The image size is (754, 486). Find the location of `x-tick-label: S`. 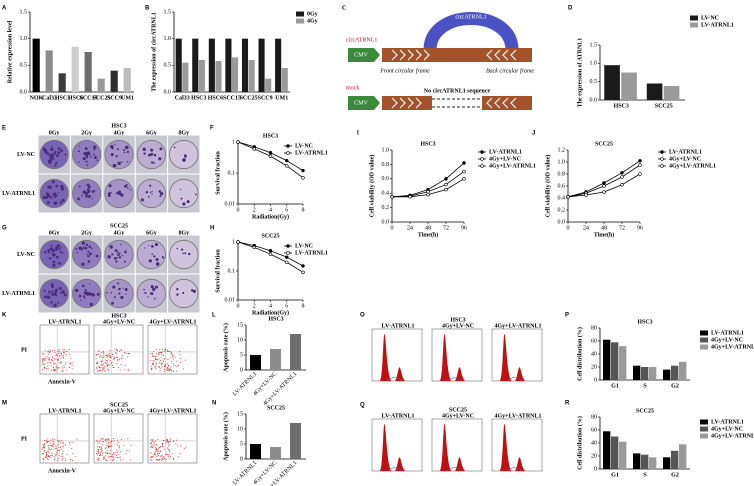

x-tick-label: S is located at coordinates (645, 386).